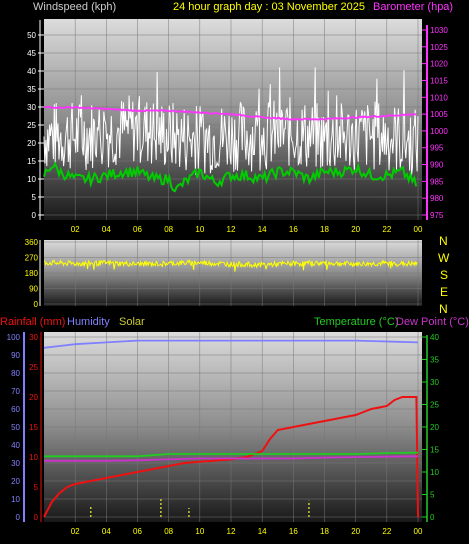 This screenshot has width=469, height=544. Describe the element at coordinates (444, 292) in the screenshot. I see `compass-label: E` at that location.